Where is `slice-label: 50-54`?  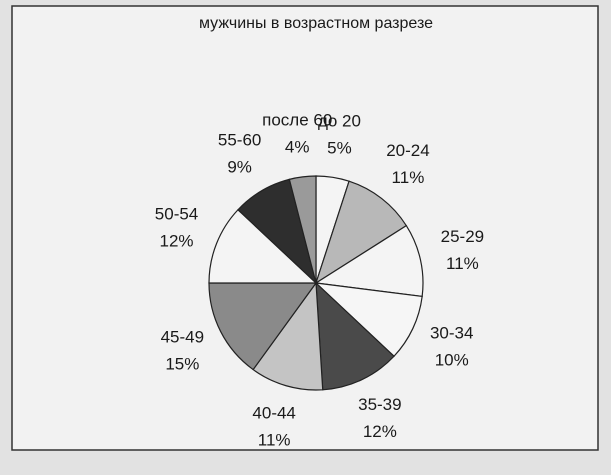
slice-label: 50-54 is located at coordinates (176, 213).